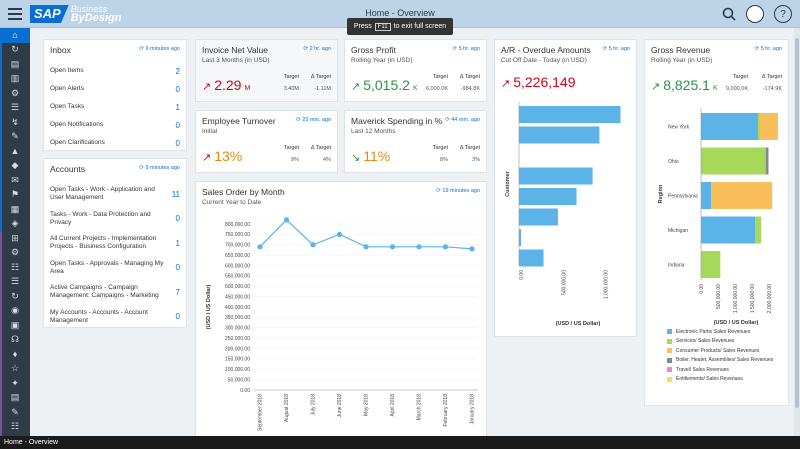 This screenshot has height=449, width=800. What do you see at coordinates (115, 89) in the screenshot?
I see `inbox-item: Open Alerts 0` at bounding box center [115, 89].